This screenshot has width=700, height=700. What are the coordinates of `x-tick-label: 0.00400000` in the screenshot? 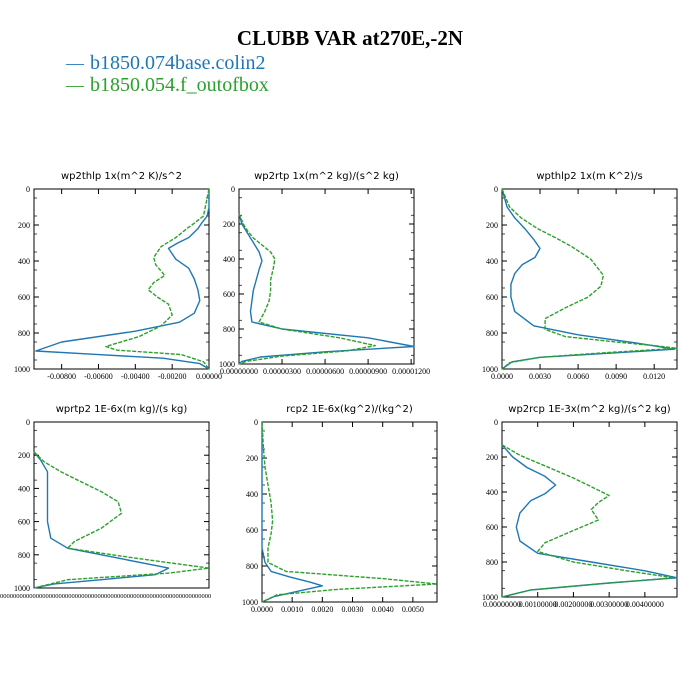 It's located at (645, 604).